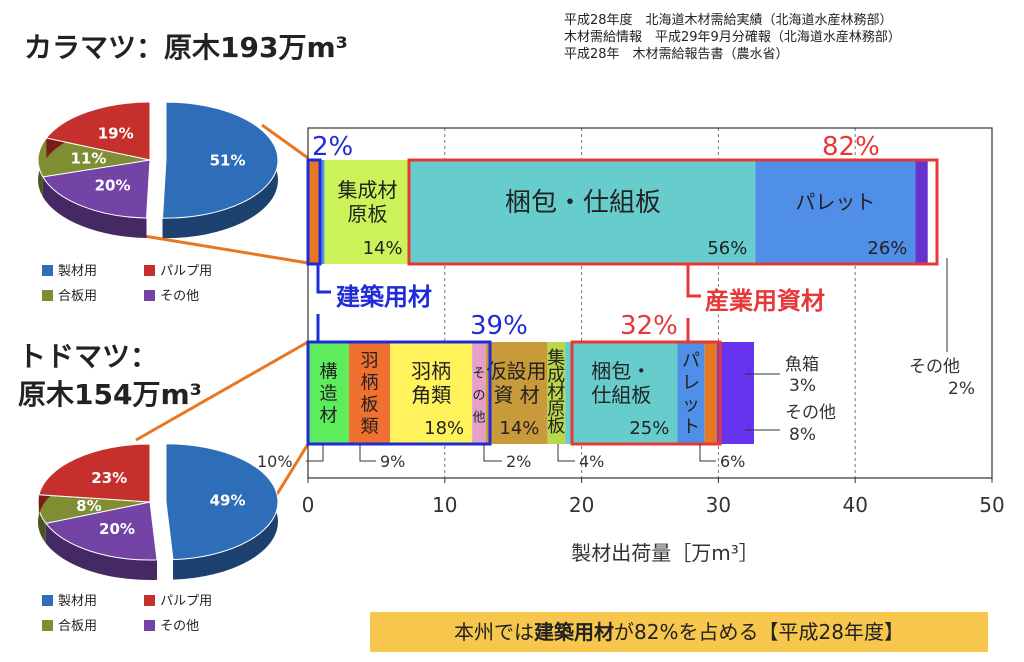 The image size is (1024, 662). What do you see at coordinates (591, 461) in the screenshot?
I see `todo-bottom-label: 4%` at bounding box center [591, 461].